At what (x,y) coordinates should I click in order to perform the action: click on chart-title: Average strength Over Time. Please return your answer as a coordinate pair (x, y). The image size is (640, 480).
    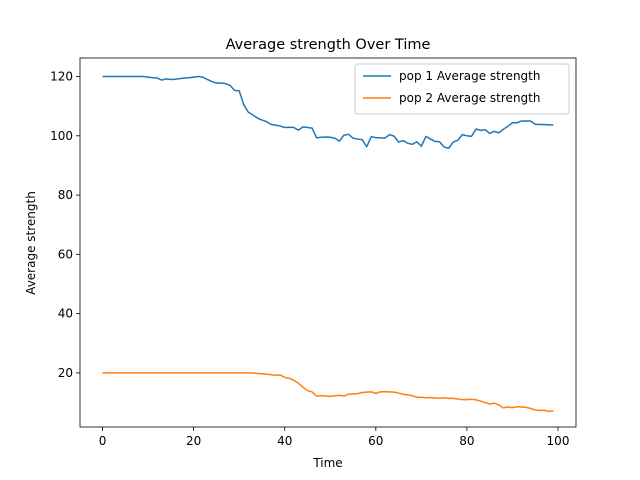
    Looking at the image, I should click on (328, 45).